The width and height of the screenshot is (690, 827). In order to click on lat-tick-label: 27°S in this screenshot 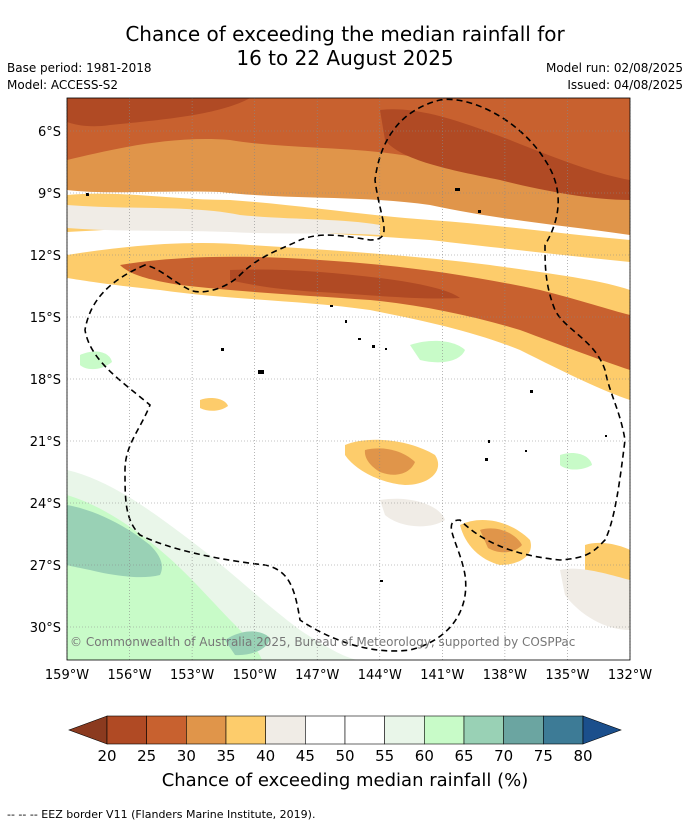, I will do `click(45, 566)`.